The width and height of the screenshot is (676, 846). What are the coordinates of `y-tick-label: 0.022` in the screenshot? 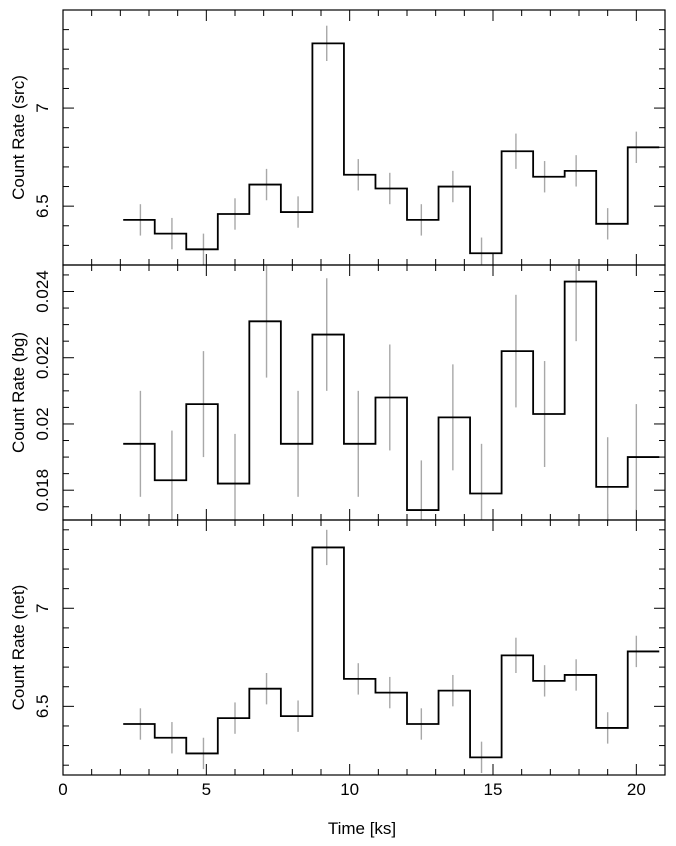 It's located at (42, 357).